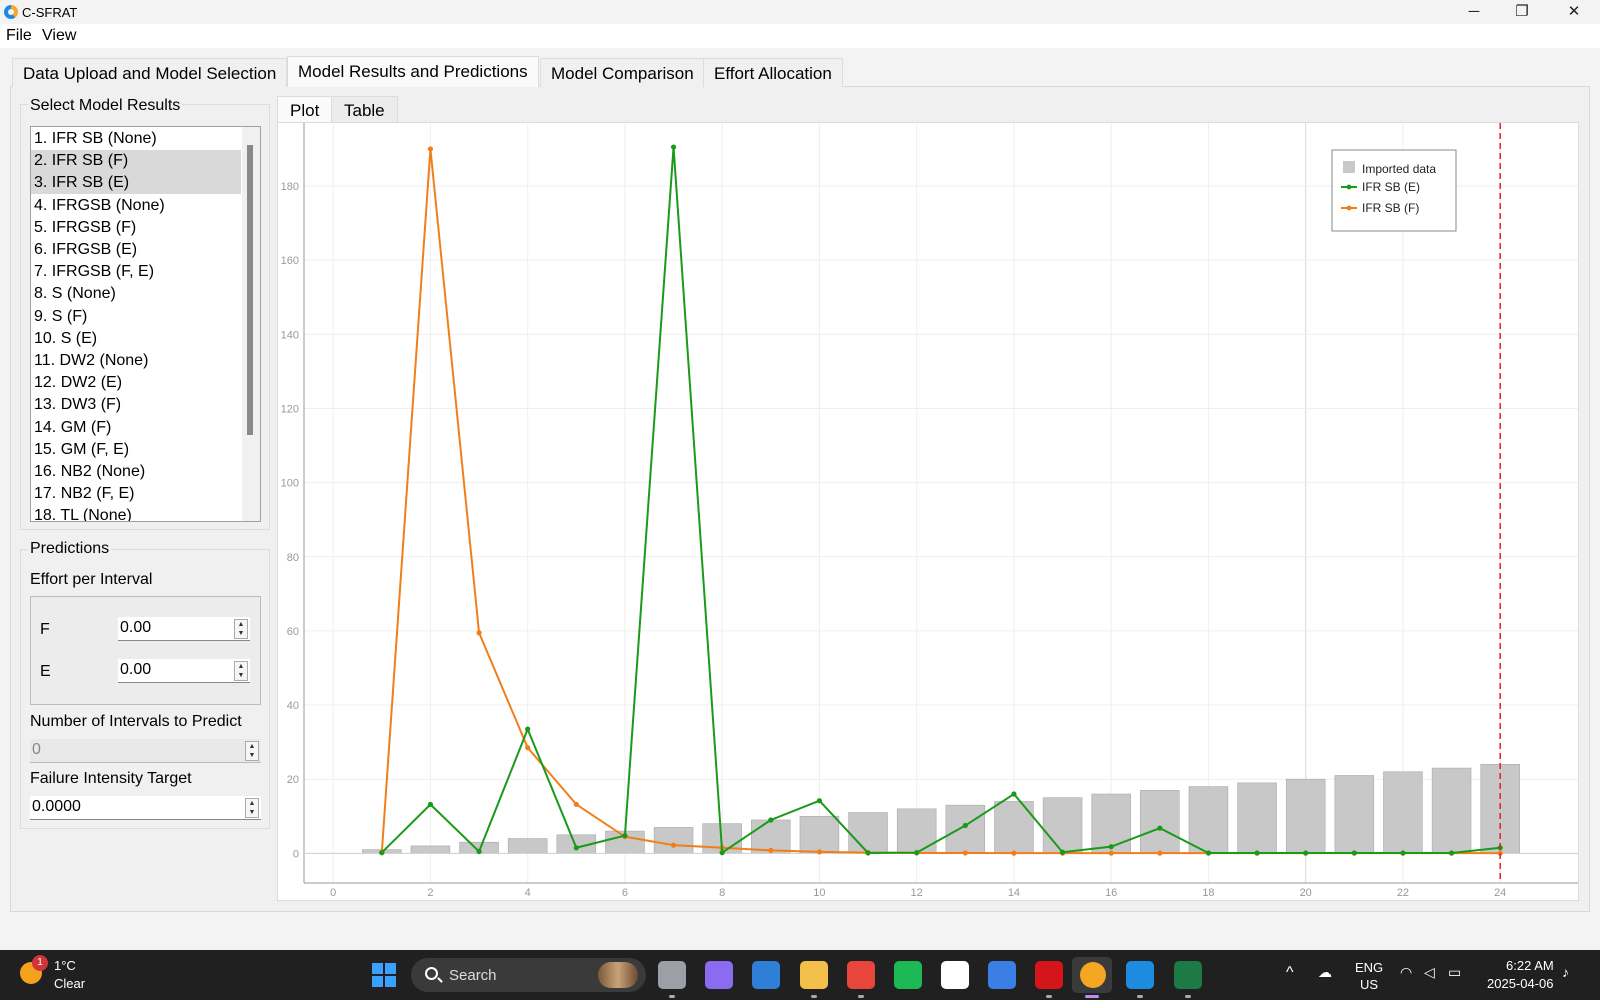 The height and width of the screenshot is (1000, 1600). I want to click on legend-marker, so click(1349, 208).